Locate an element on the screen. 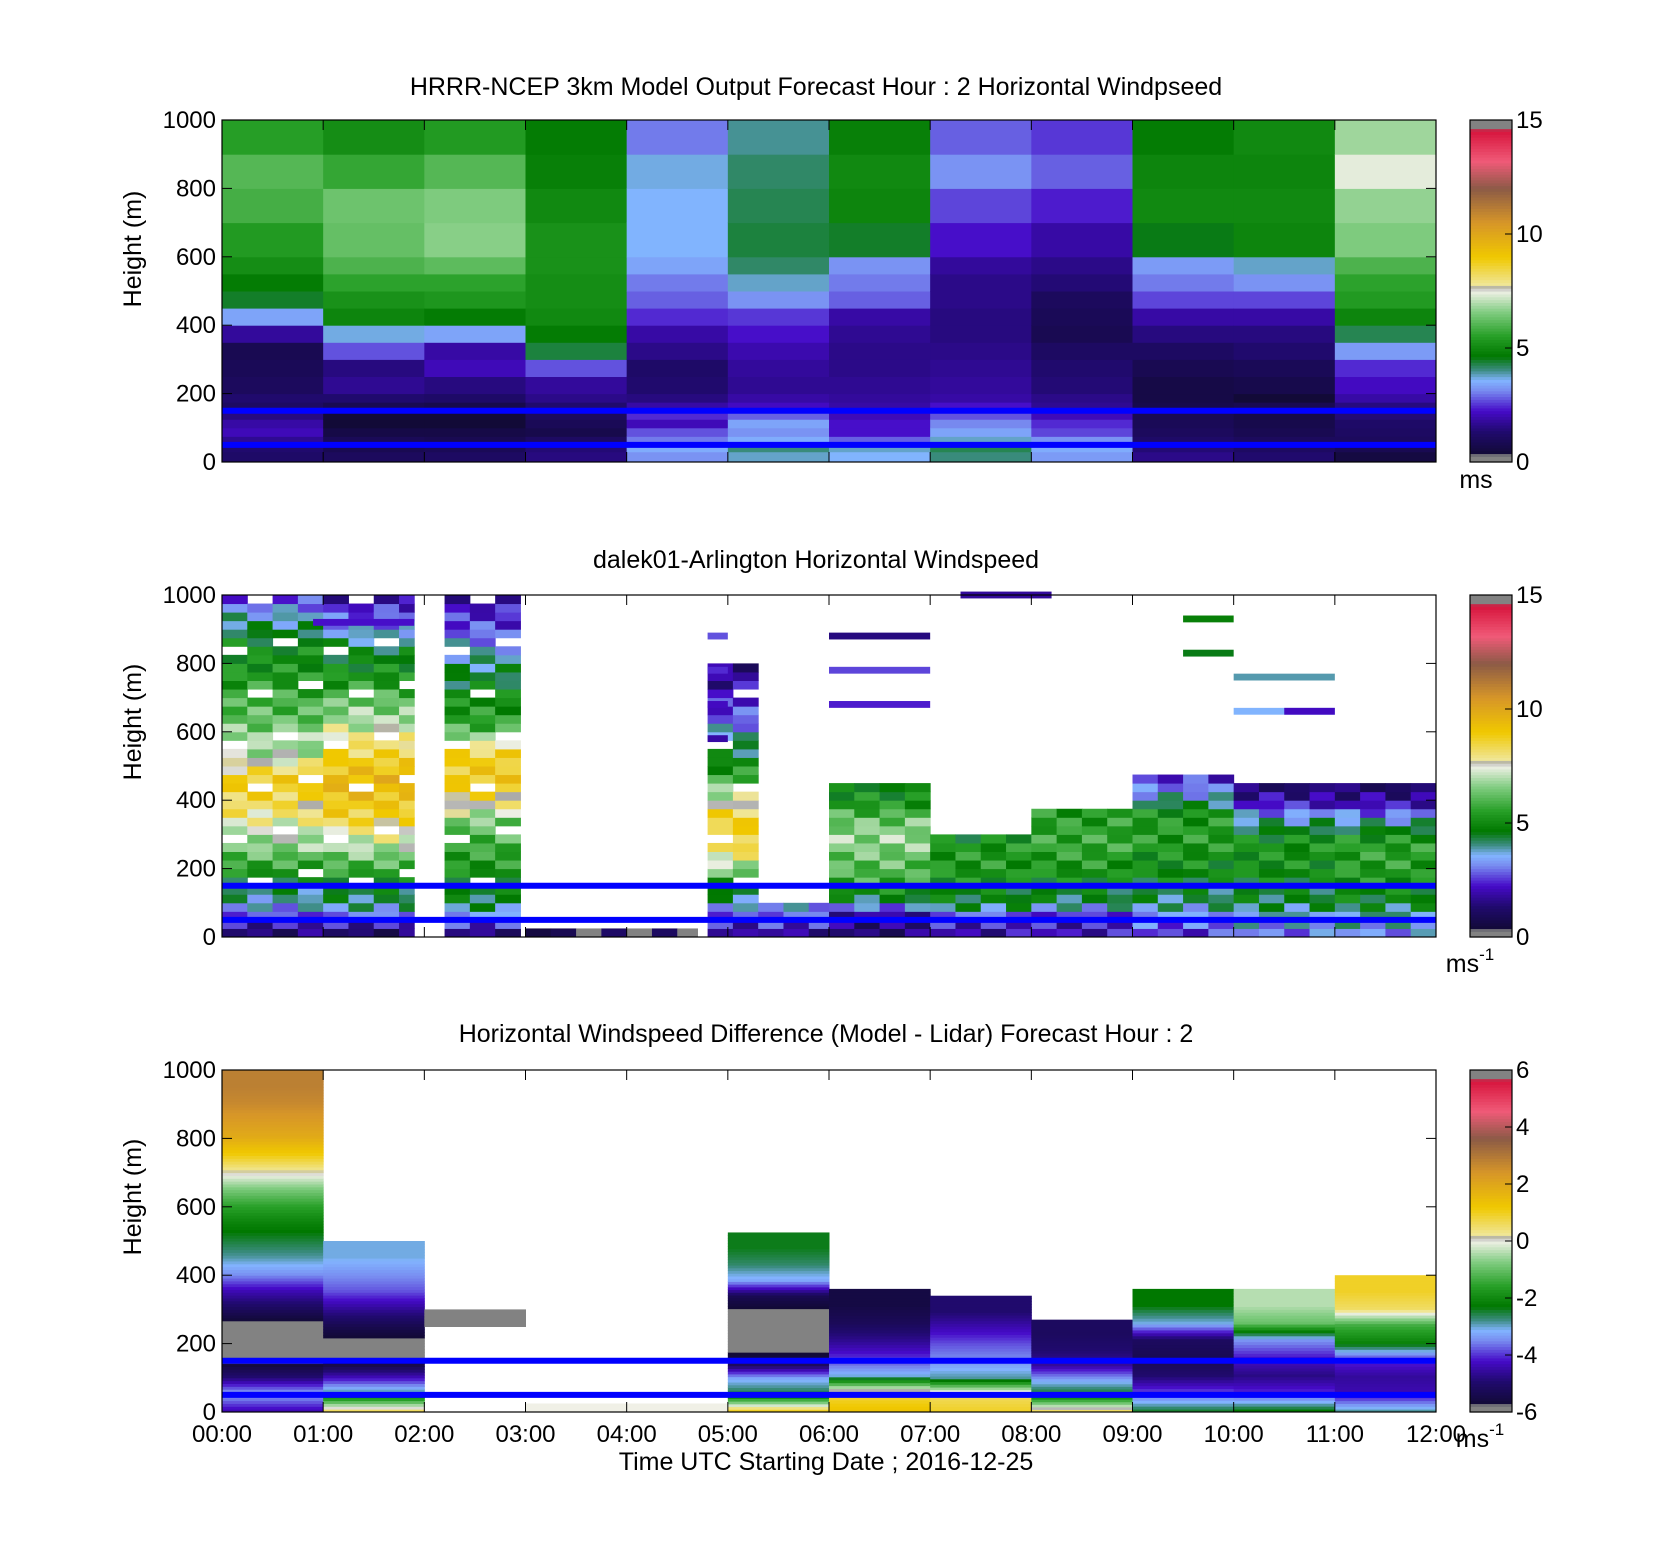  colorbar-tick-label: 10 is located at coordinates (1529, 234).